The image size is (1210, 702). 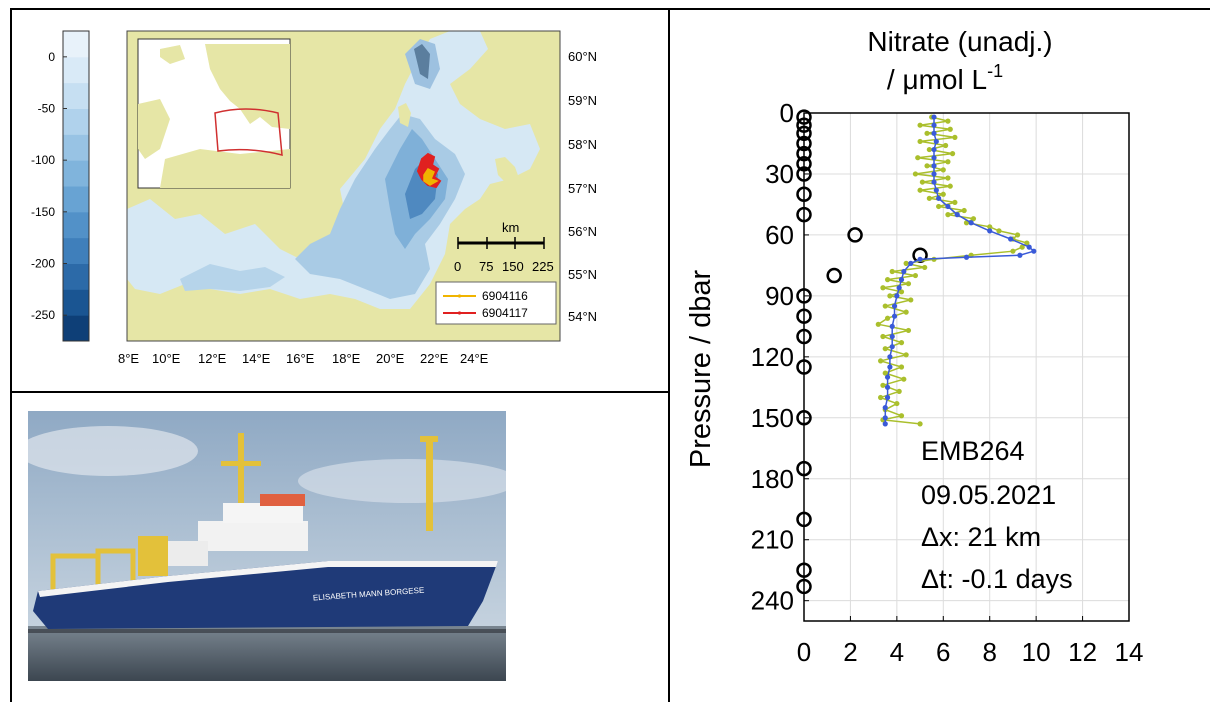 I want to click on y-tick-label: 210, so click(x=772, y=540).